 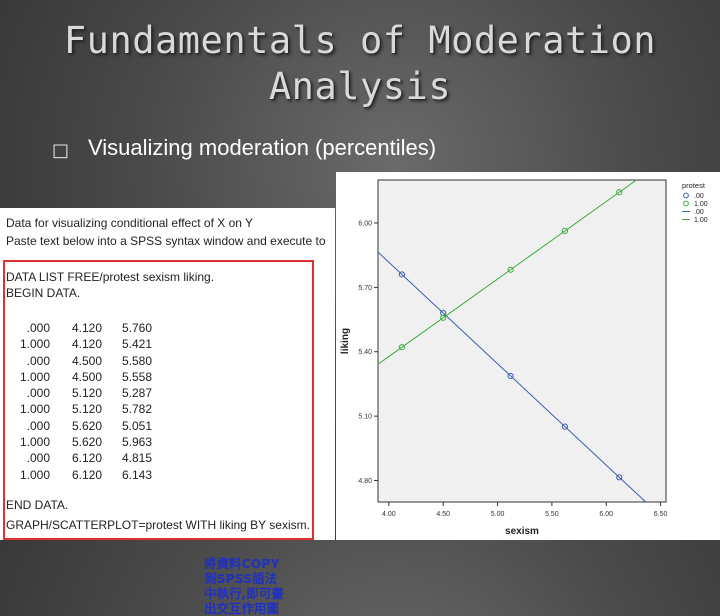 What do you see at coordinates (694, 185) in the screenshot?
I see `legend-title: protest` at bounding box center [694, 185].